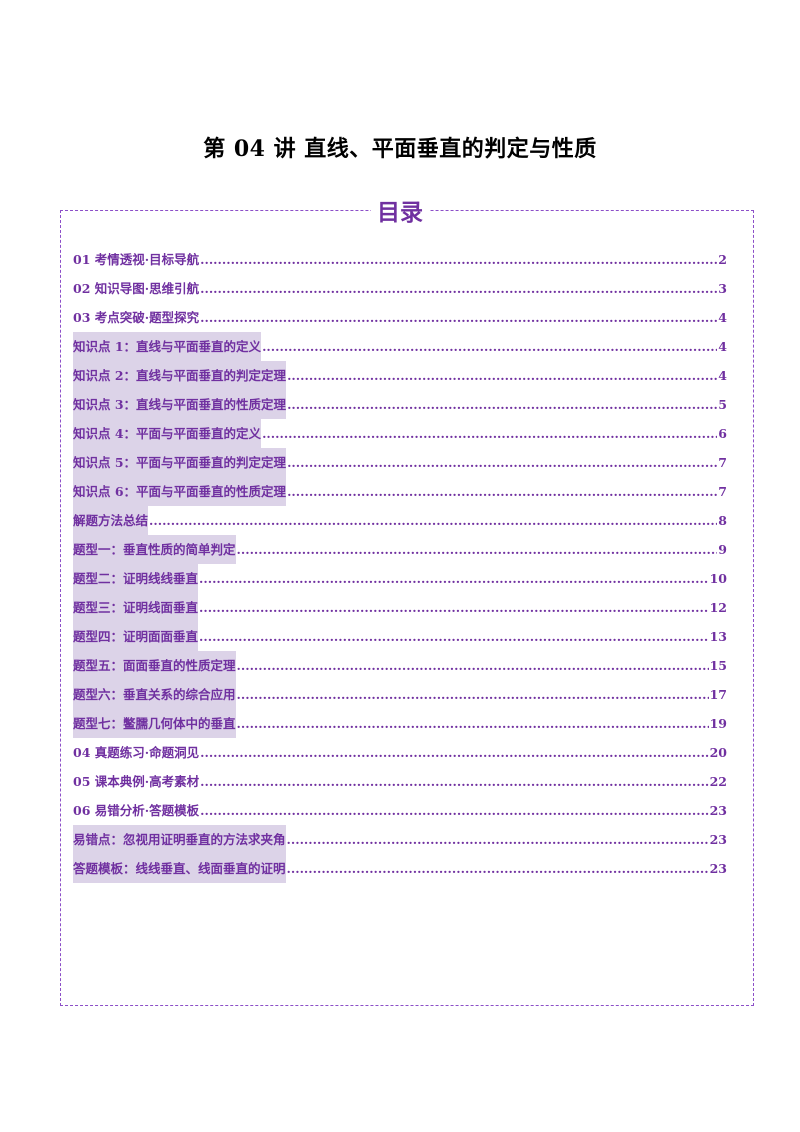 Image resolution: width=800 pixels, height=1132 pixels. I want to click on toc-entry: 题型一：垂直性质的简单判定 9, so click(400, 549).